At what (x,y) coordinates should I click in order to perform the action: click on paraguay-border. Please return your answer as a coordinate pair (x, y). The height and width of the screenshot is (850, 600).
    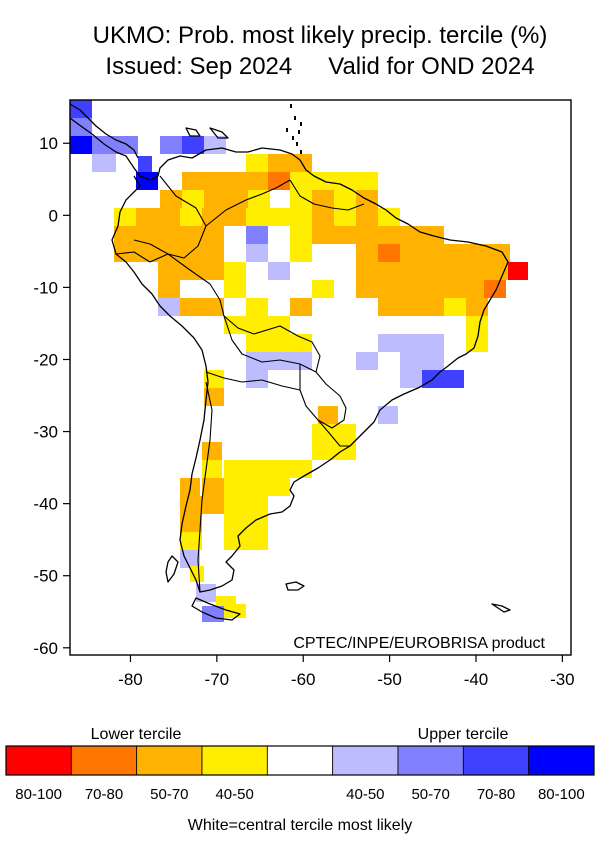
    Looking at the image, I should click on (323, 396).